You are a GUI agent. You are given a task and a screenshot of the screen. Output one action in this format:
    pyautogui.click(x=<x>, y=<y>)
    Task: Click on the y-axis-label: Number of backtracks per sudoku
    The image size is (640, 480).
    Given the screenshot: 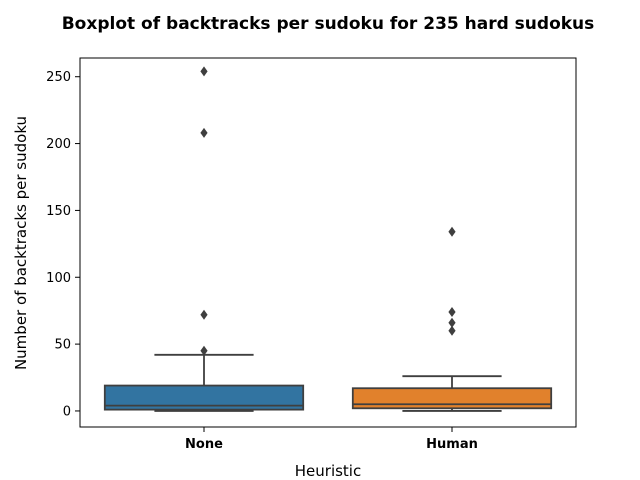 What is the action you would take?
    pyautogui.click(x=21, y=243)
    